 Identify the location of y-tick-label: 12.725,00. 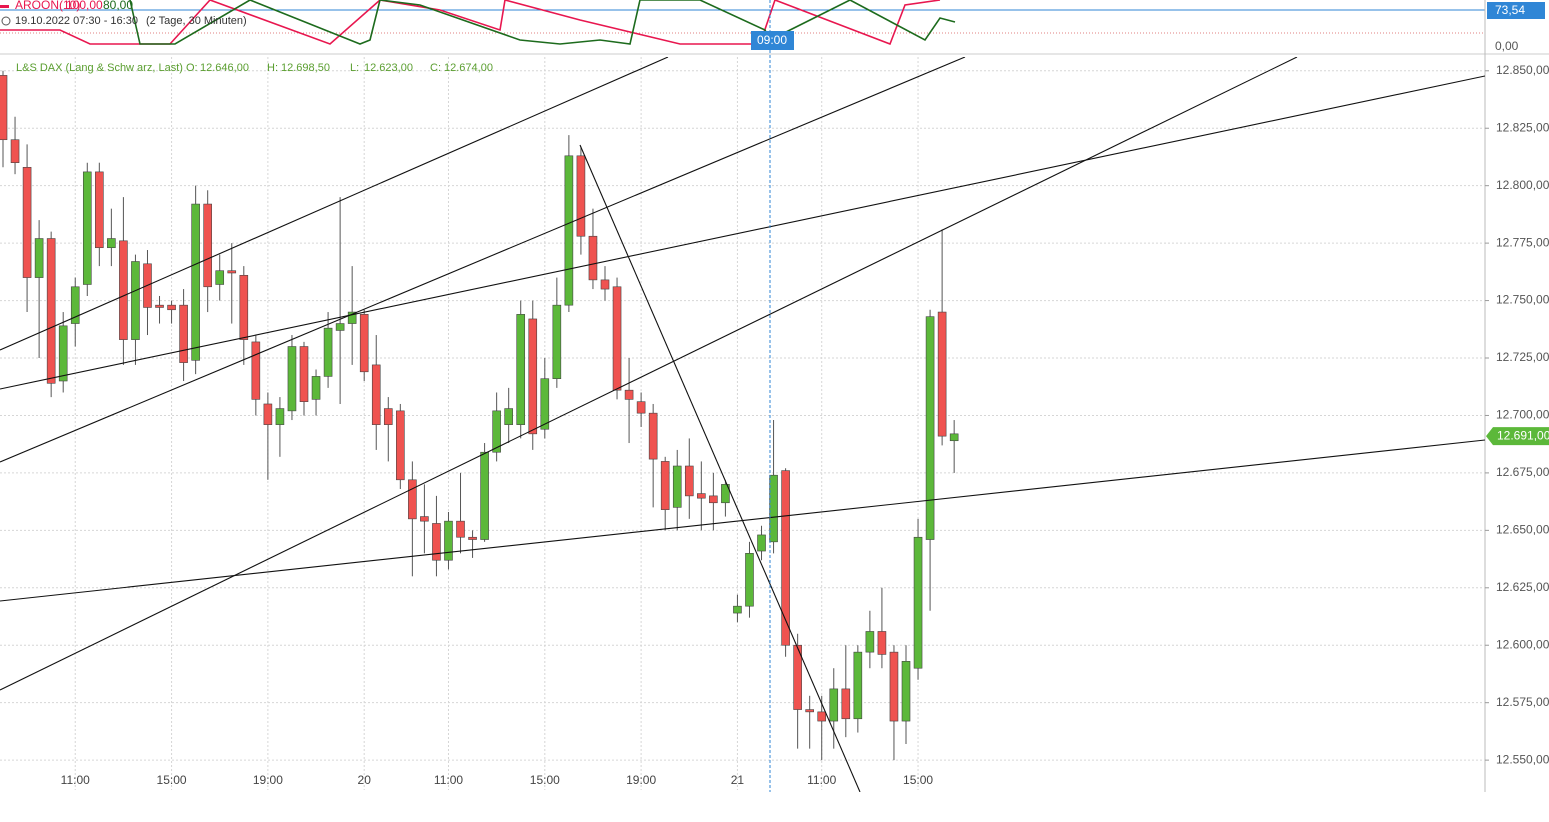
(1522, 357).